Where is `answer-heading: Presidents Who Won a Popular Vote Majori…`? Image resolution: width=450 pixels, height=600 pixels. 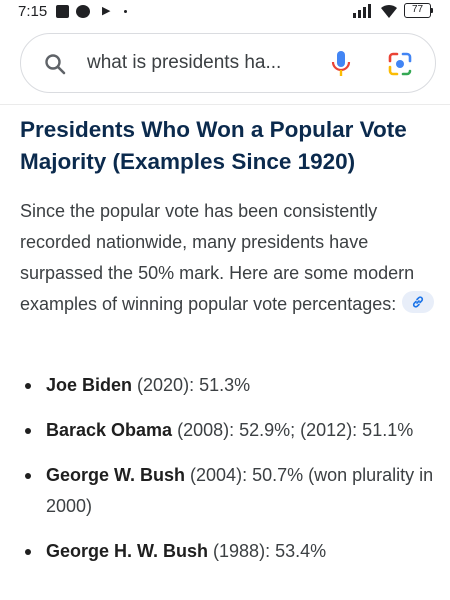
answer-heading: Presidents Who Won a Popular Vote Majori… is located at coordinates (213, 145).